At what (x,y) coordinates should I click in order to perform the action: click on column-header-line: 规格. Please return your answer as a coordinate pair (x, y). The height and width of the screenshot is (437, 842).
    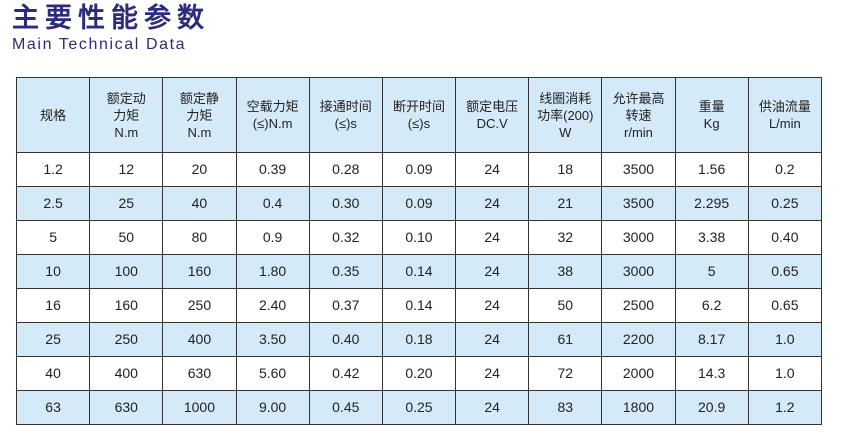
    Looking at the image, I should click on (53, 115).